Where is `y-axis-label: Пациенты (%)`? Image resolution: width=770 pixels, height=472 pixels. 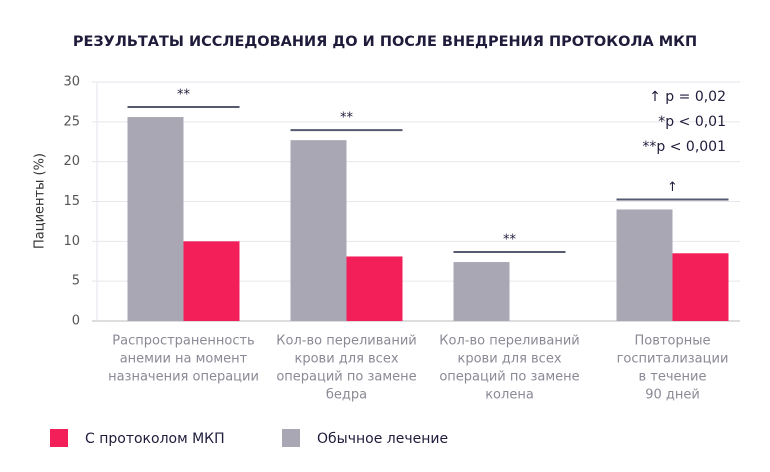
y-axis-label: Пациенты (%) is located at coordinates (40, 201).